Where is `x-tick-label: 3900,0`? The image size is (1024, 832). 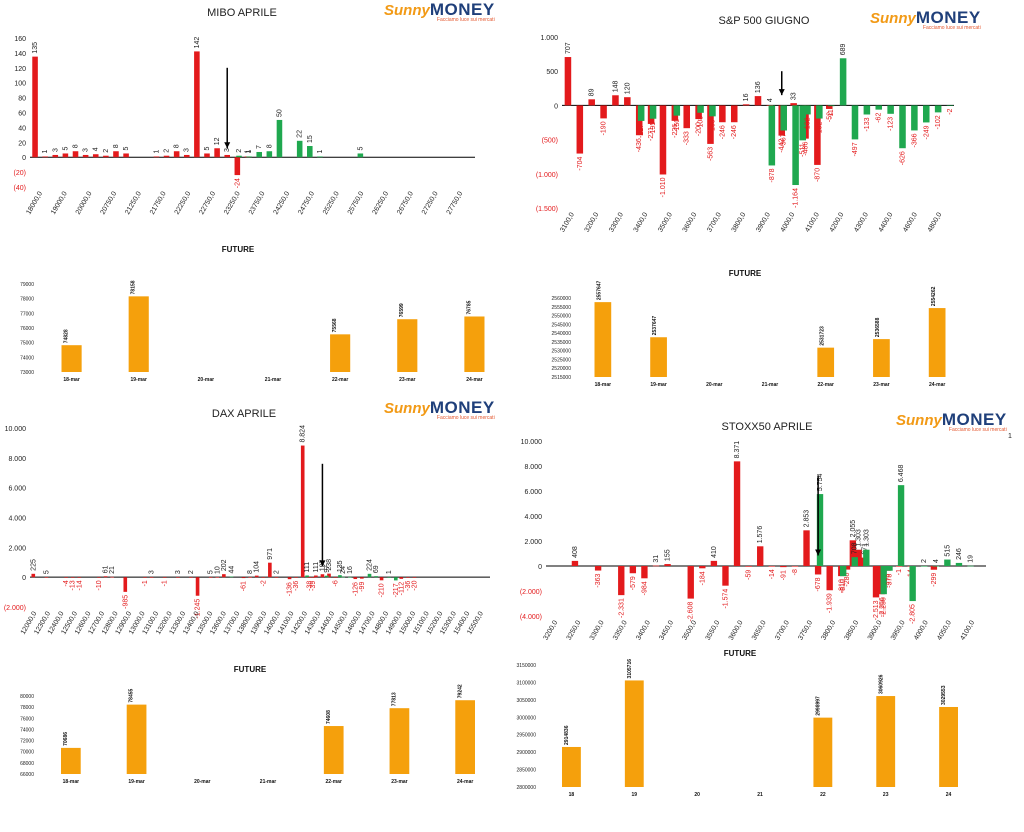 x-tick-label: 3900,0 is located at coordinates (875, 630).